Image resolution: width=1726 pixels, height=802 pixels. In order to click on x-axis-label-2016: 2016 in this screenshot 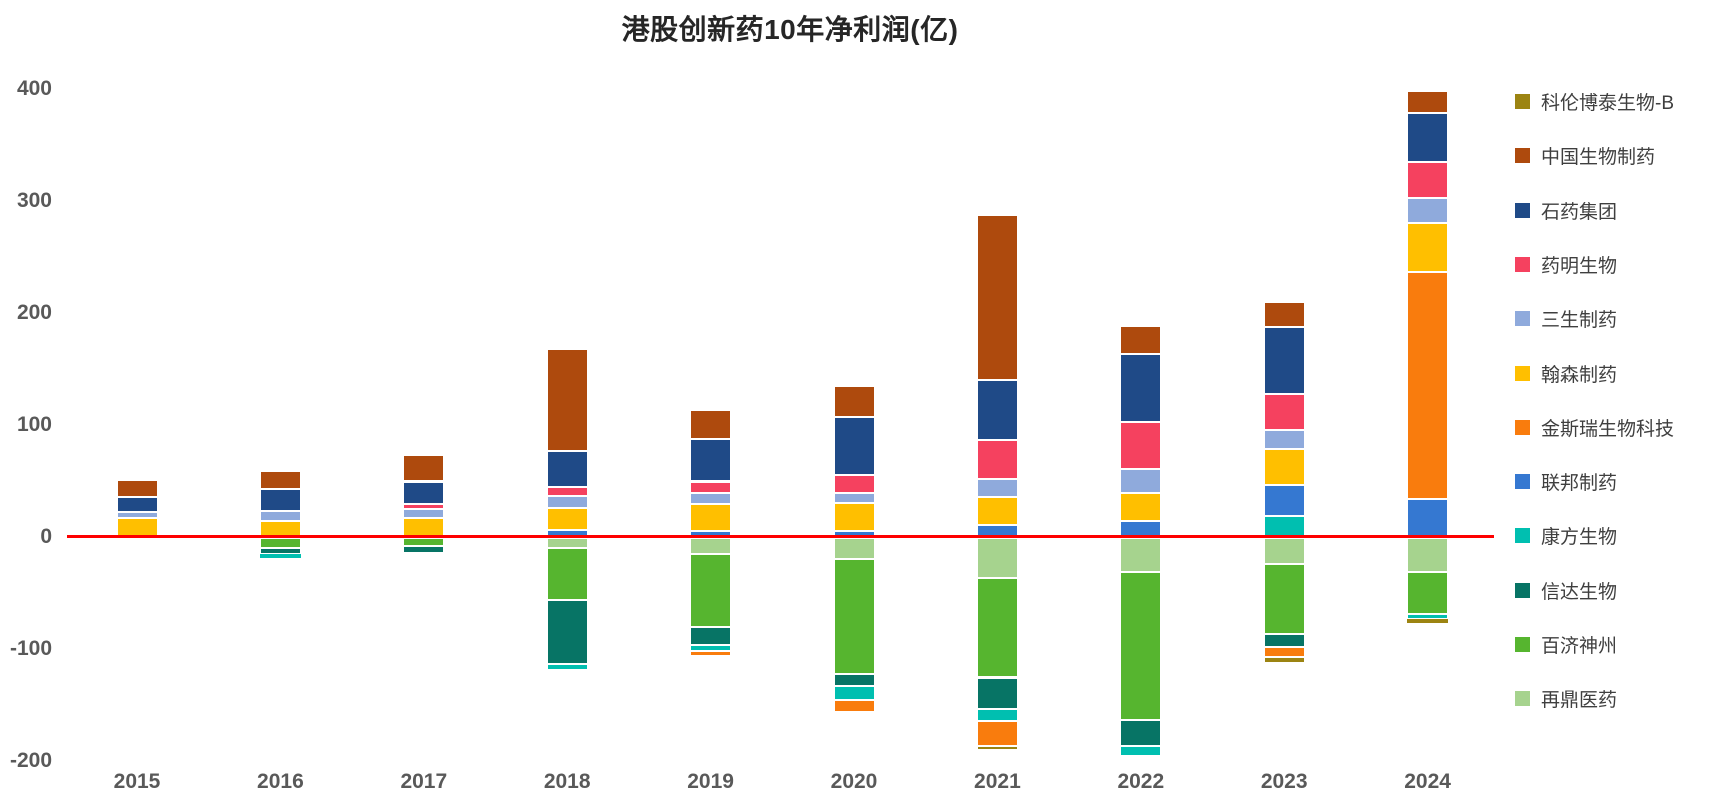, I will do `click(280, 781)`.